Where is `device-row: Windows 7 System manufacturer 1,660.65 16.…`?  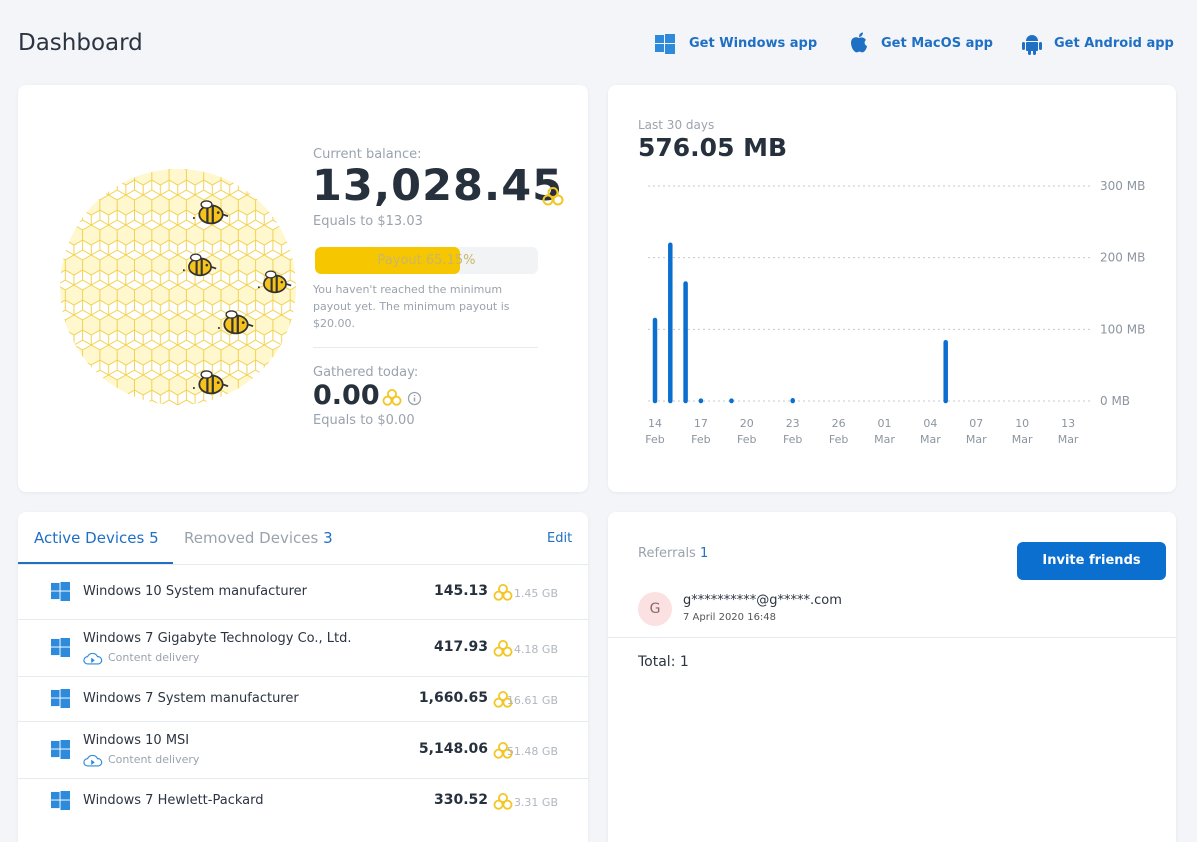
device-row: Windows 7 System manufacturer 1,660.65 16.… is located at coordinates (303, 699).